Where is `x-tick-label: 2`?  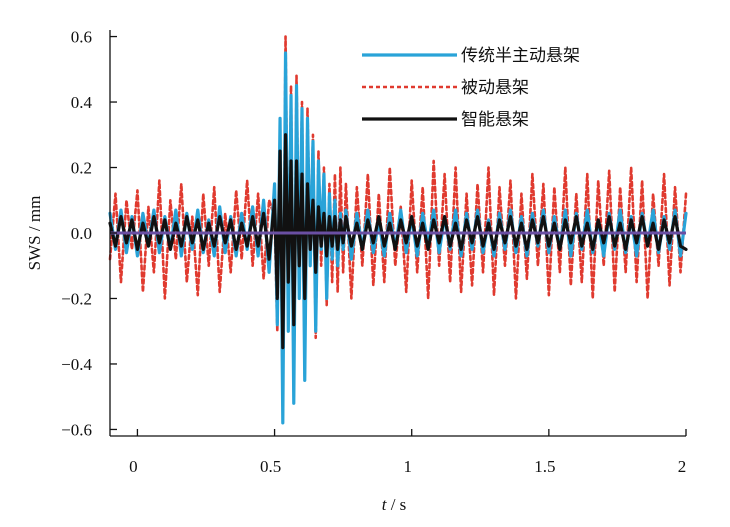
x-tick-label: 2 is located at coordinates (682, 466).